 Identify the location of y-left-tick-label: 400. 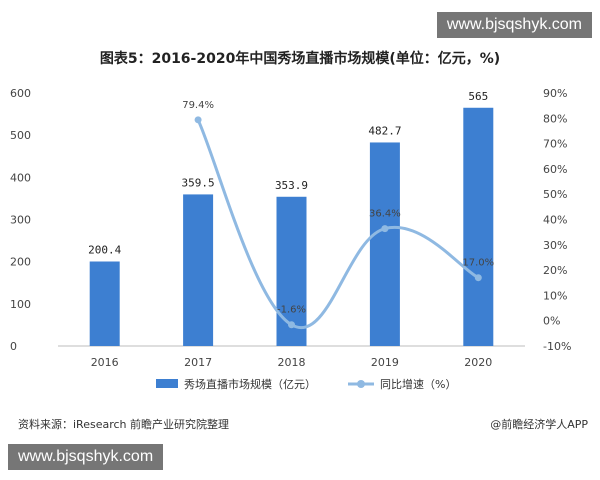
(20, 177).